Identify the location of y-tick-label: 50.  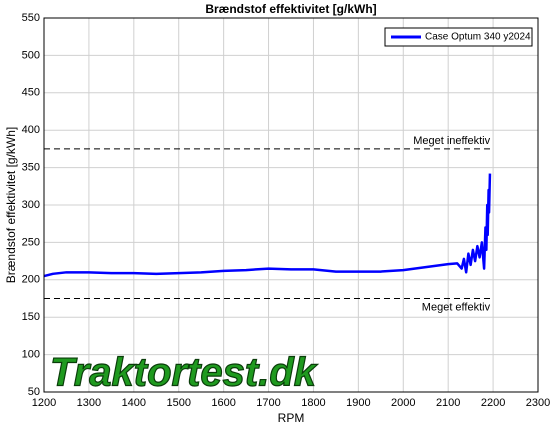
(34, 392).